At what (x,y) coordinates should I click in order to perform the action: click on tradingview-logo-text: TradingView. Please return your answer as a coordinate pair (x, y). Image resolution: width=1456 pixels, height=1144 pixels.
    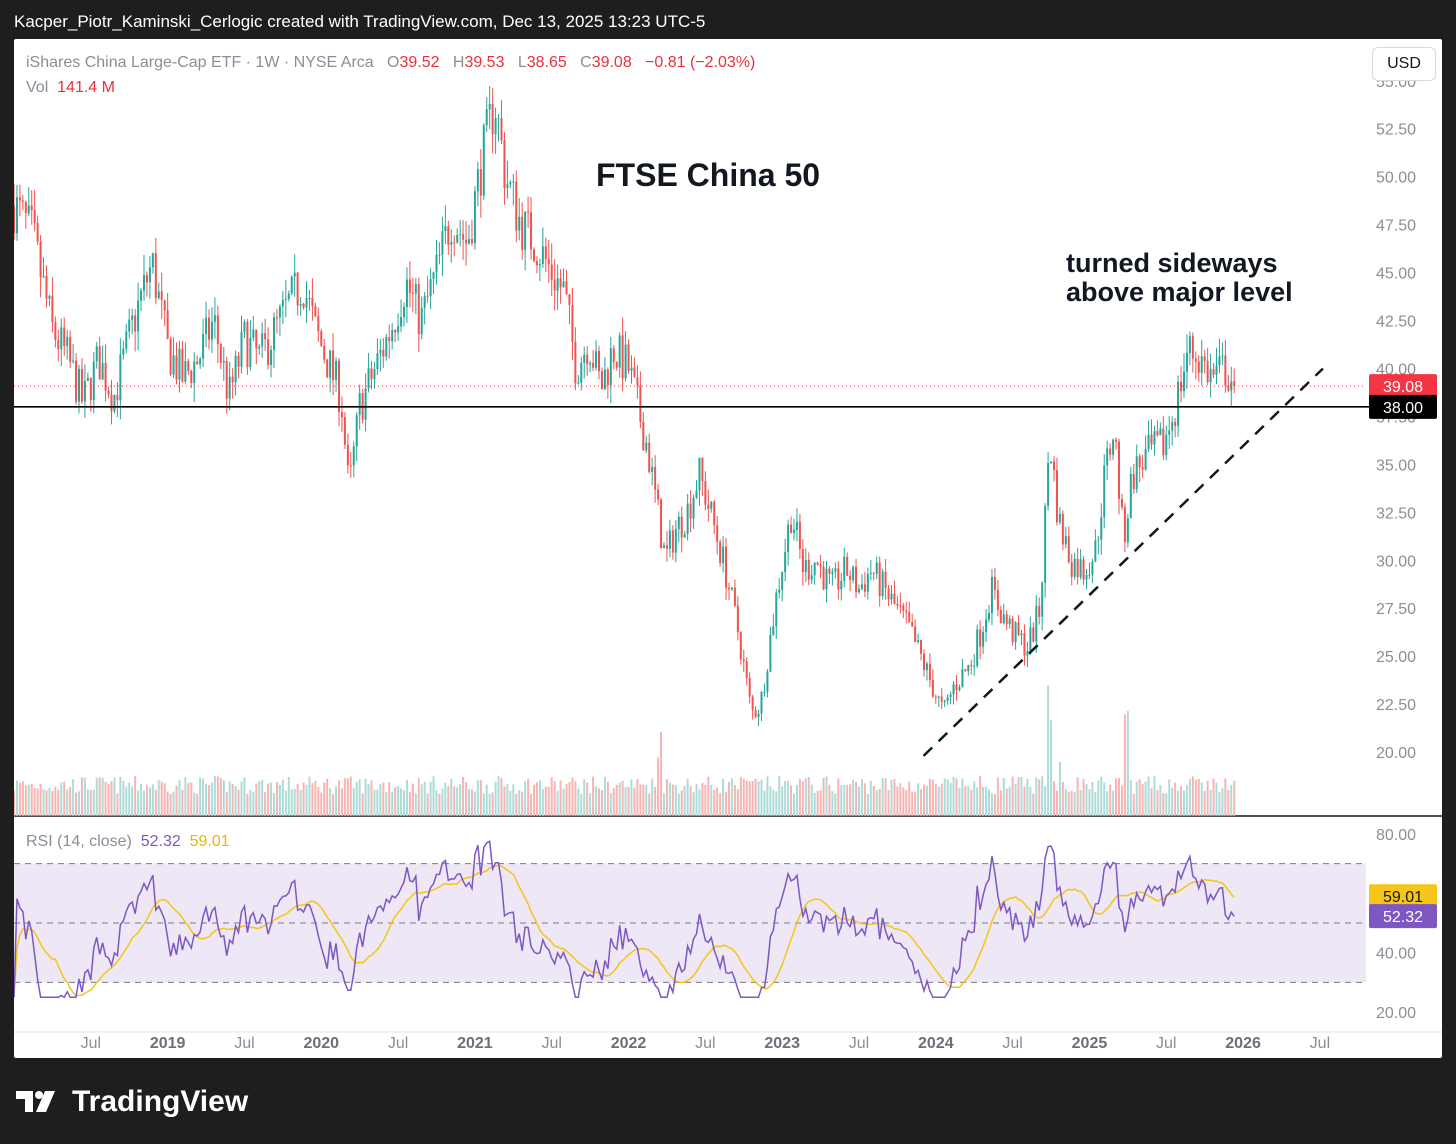
    Looking at the image, I should click on (160, 1101).